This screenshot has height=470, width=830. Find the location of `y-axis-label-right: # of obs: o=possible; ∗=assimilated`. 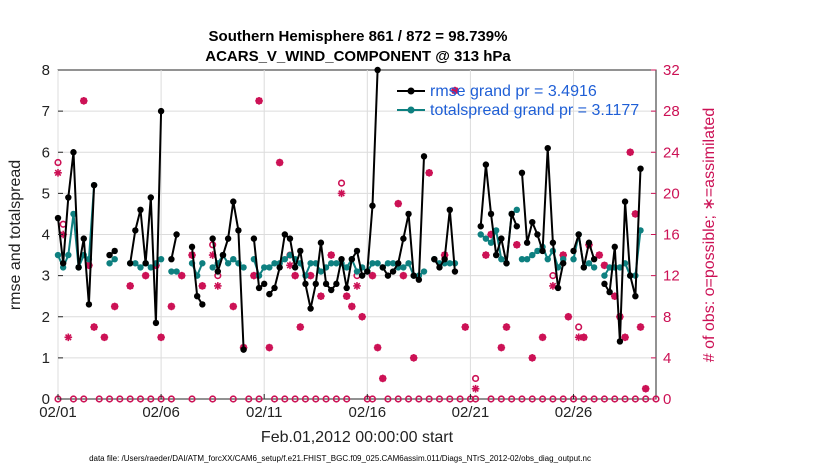

y-axis-label-right: # of obs: o=possible; ∗=assimilated is located at coordinates (709, 235).